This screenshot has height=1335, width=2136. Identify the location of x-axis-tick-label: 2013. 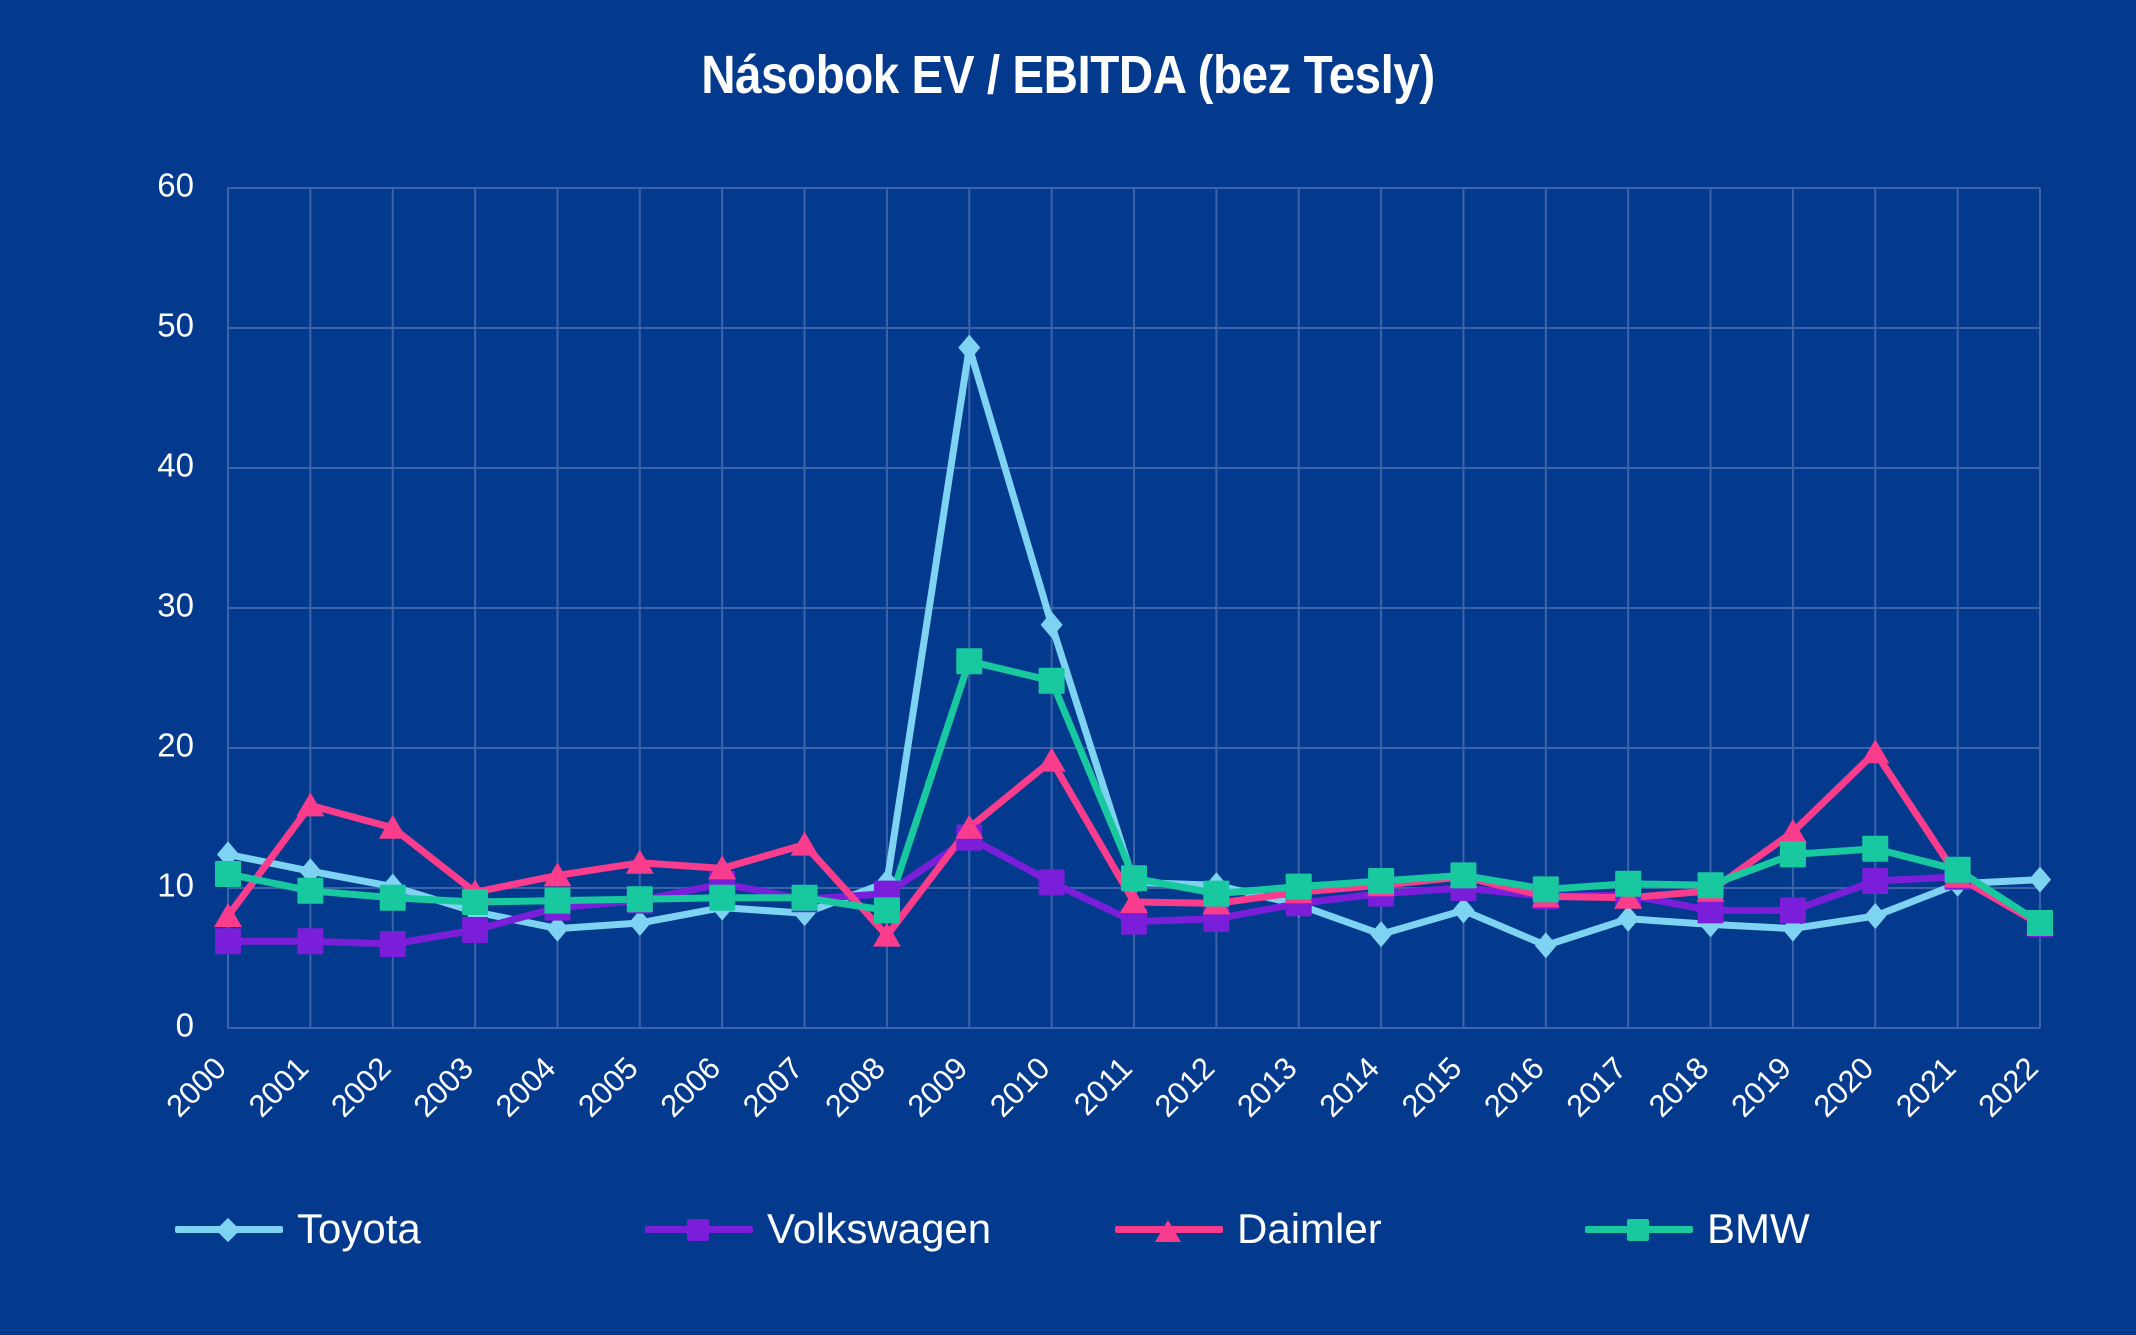
(1267, 1087).